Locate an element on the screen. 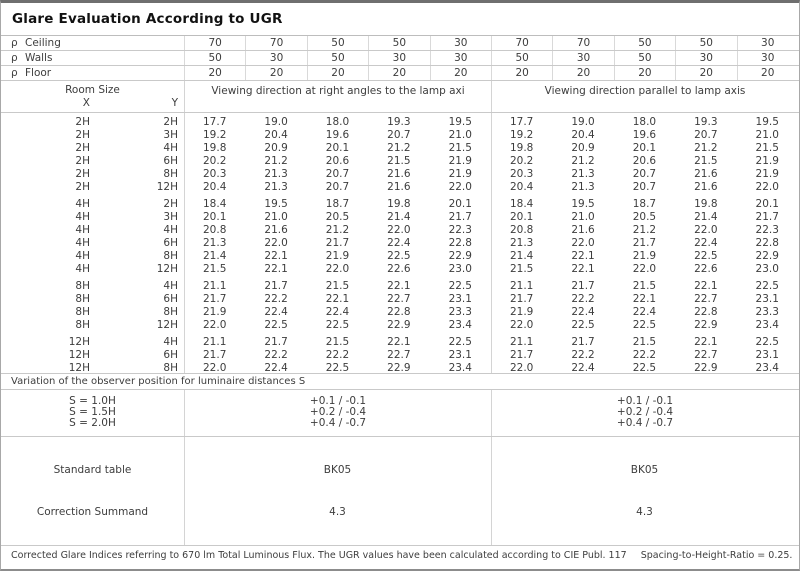  reflectance-label-text: Walls is located at coordinates (39, 58).